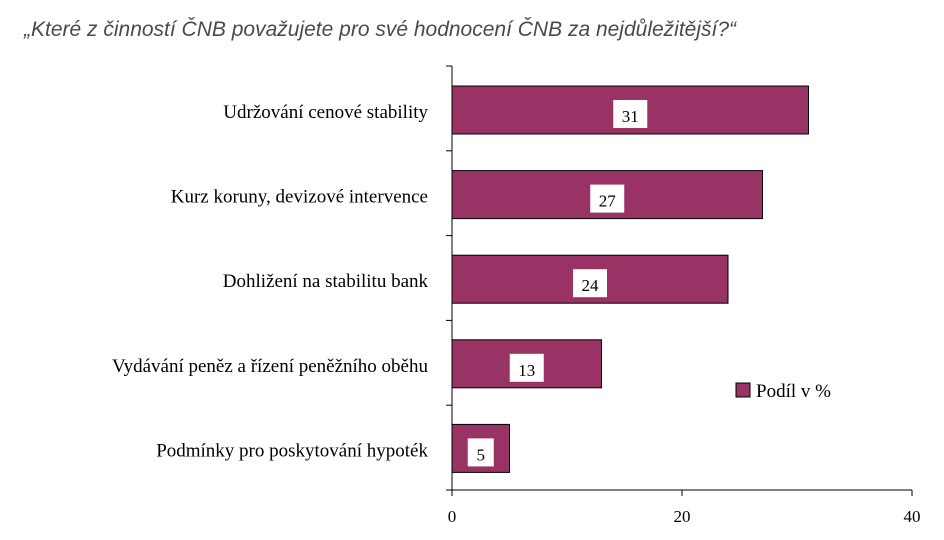 The image size is (944, 540). Describe the element at coordinates (743, 390) in the screenshot. I see `legend-swatch` at that location.